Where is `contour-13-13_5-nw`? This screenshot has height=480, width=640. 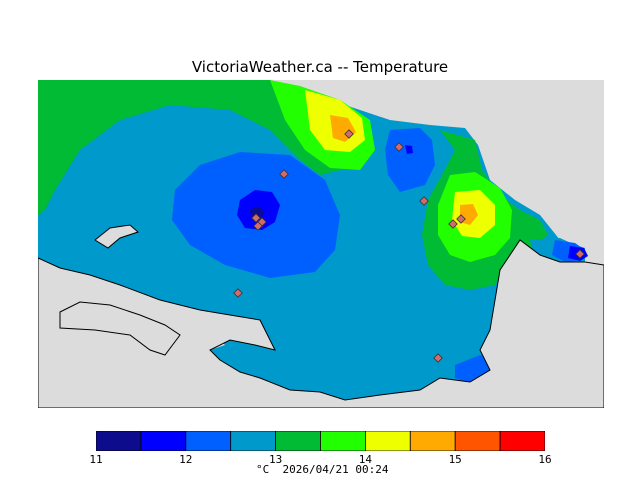
contour-13-13_5-nw is located at coordinates (194, 147).